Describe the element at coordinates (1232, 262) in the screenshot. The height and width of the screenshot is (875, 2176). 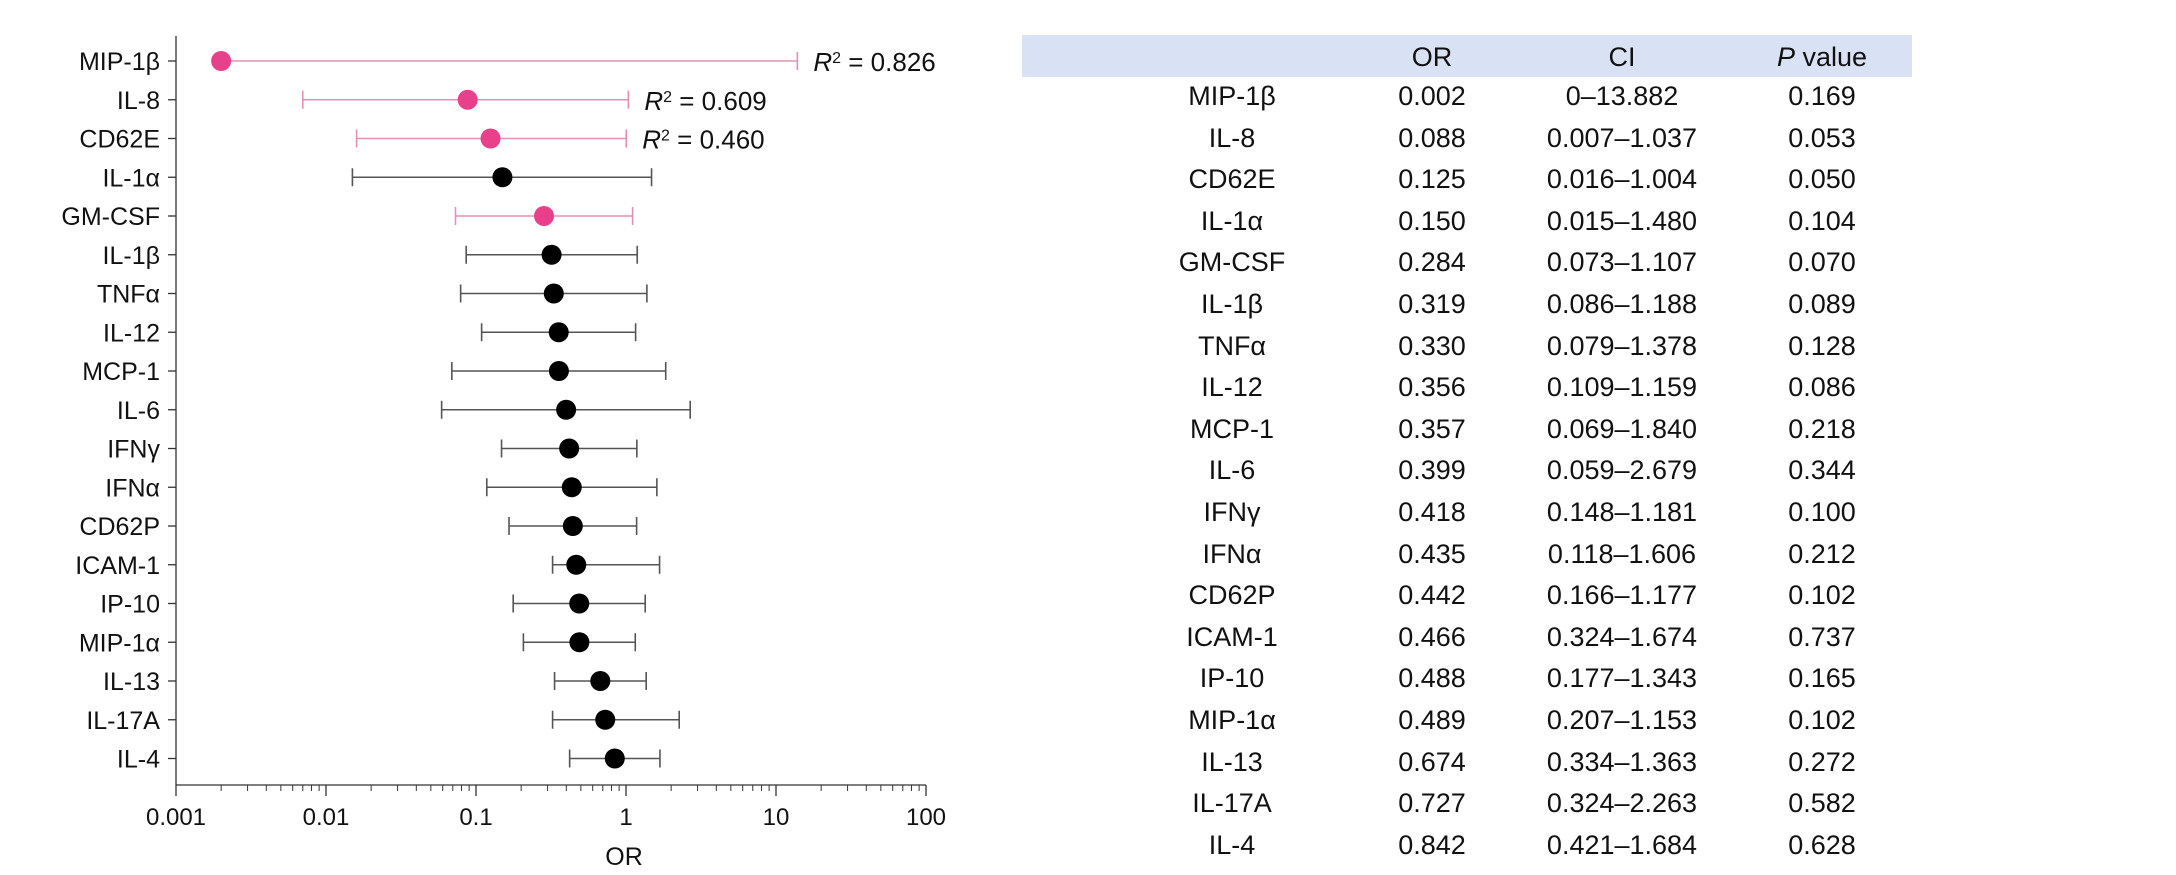
I see `cell-name: GM-CSF` at that location.